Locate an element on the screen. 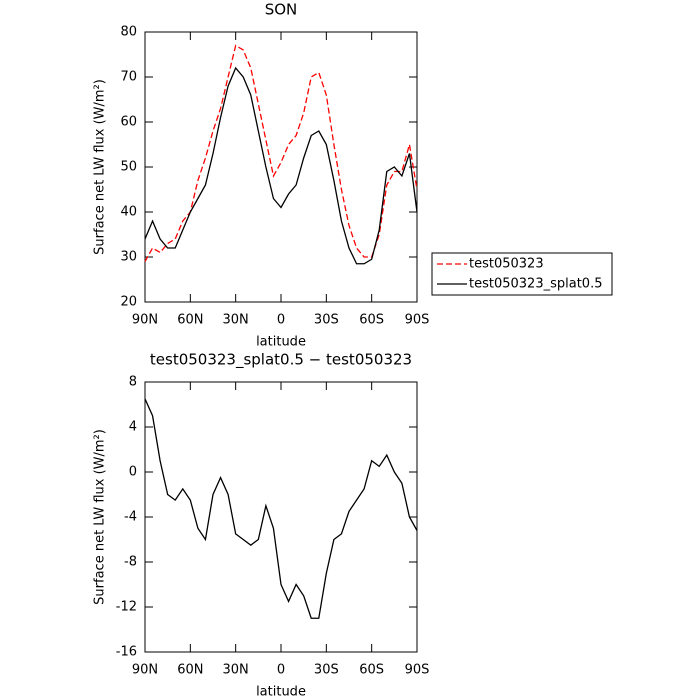 This screenshot has width=700, height=700. y-tick-label: -16 is located at coordinates (126, 652).